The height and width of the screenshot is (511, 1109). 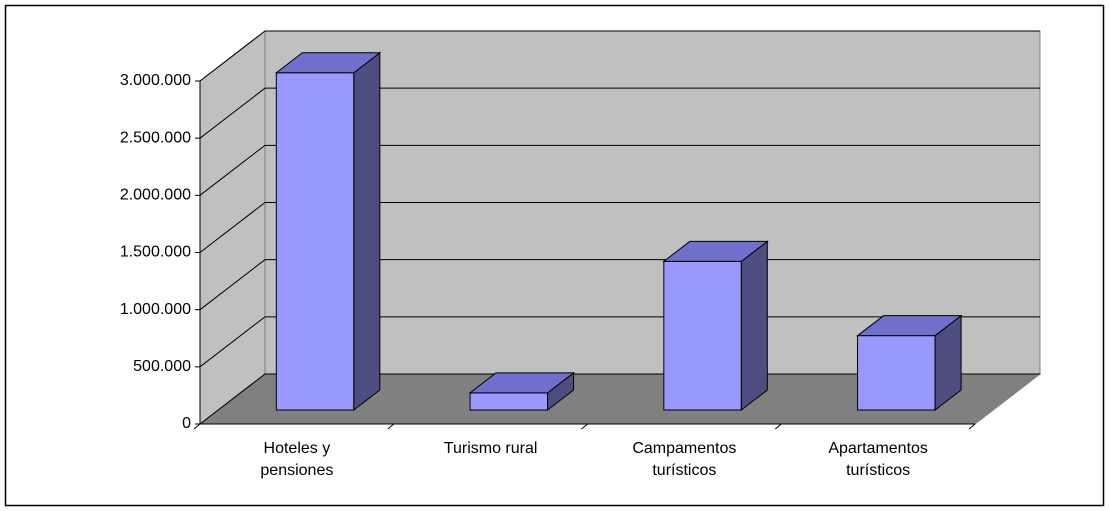 I want to click on y-tick-label: 3.000.000, so click(x=155, y=80).